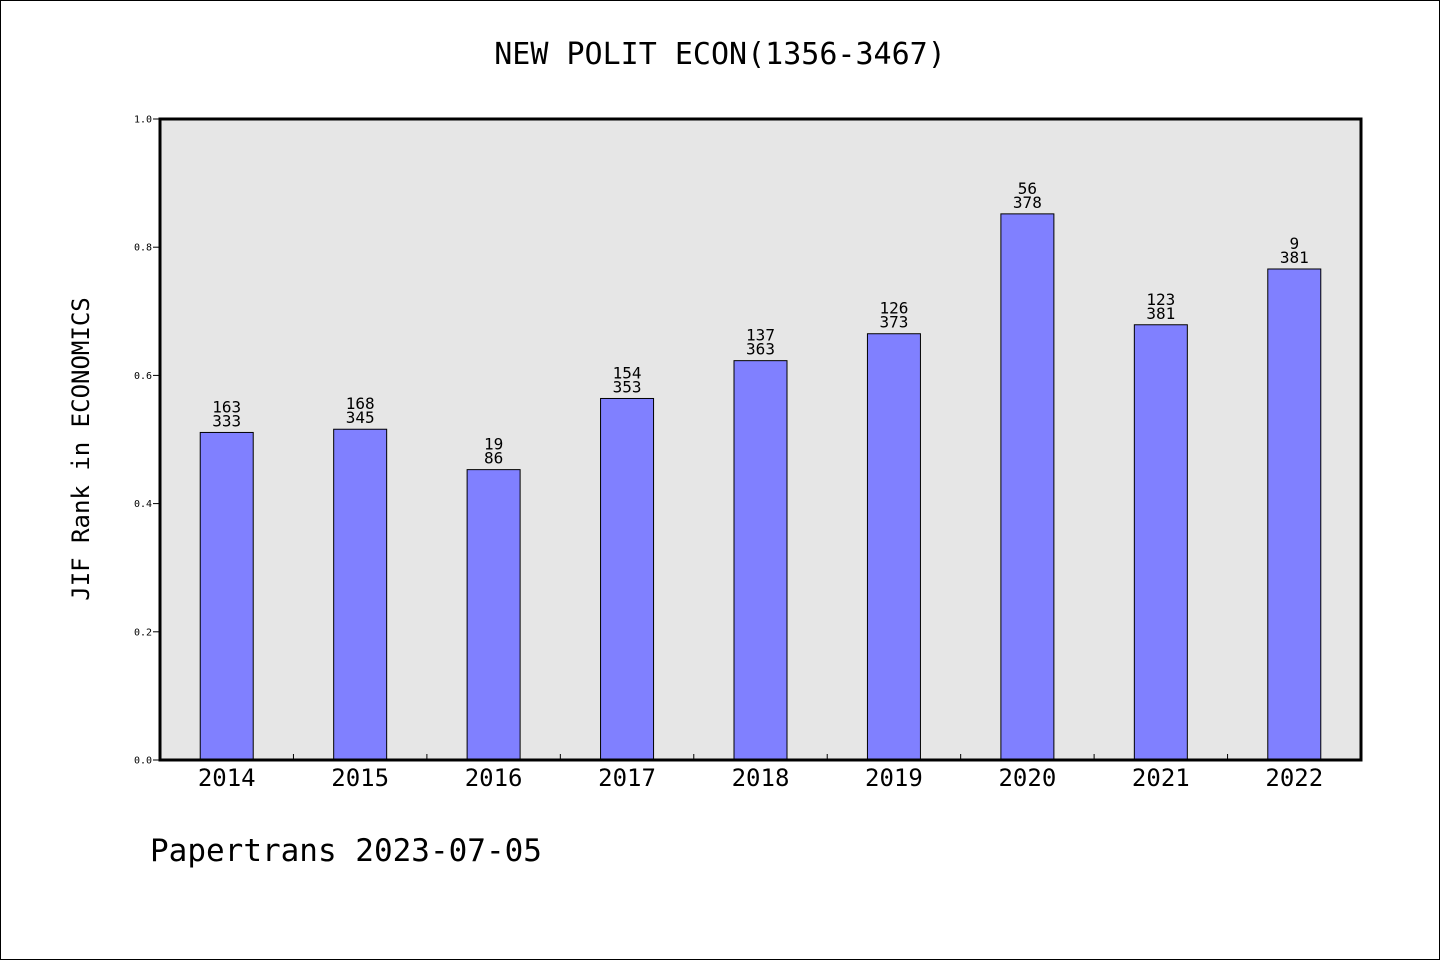 The height and width of the screenshot is (960, 1440). I want to click on x-tick-label: 2019, so click(894, 778).